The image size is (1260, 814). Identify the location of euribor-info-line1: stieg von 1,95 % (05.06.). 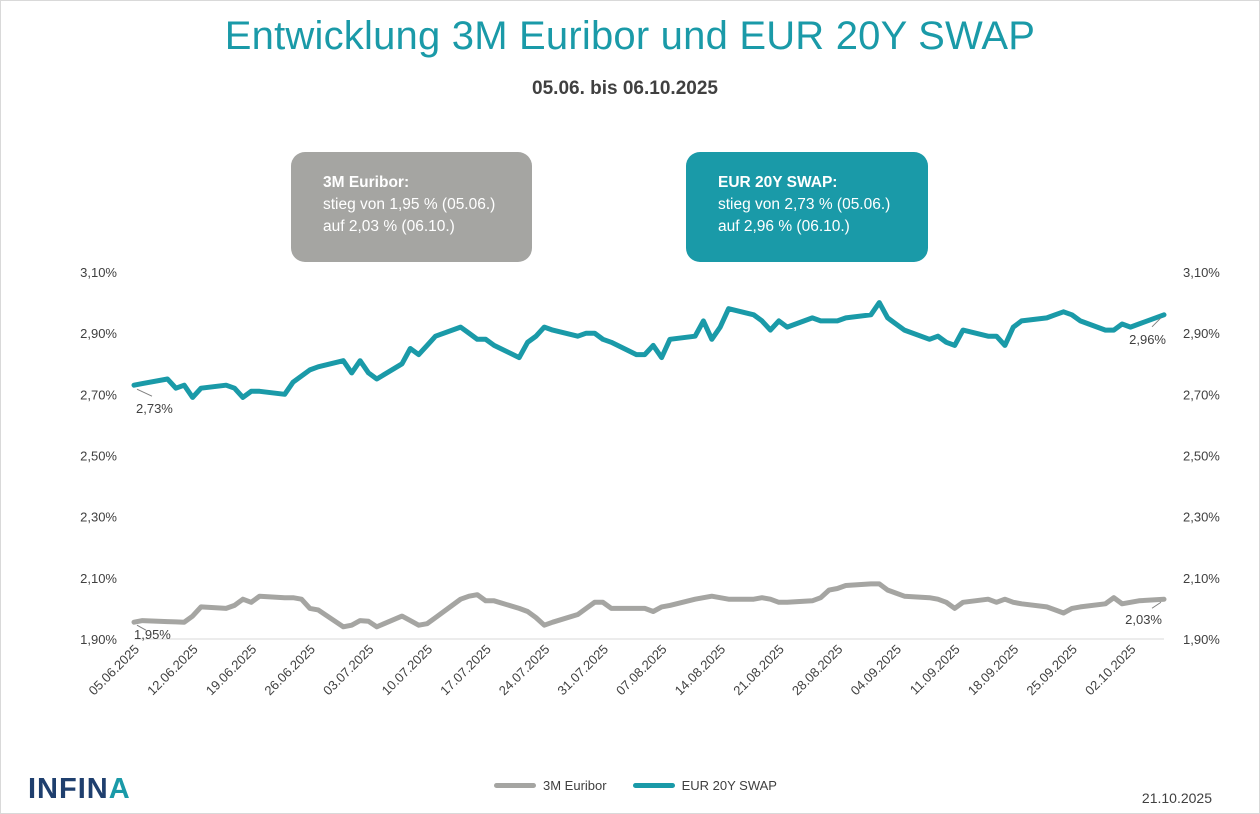
(409, 204).